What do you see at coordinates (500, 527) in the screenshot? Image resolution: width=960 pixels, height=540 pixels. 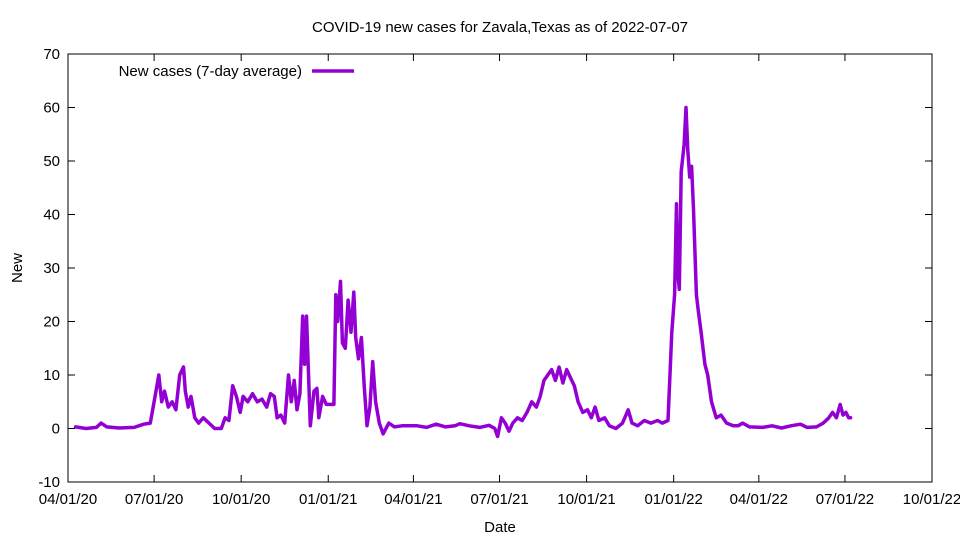 I see `x-axis-label: Date` at bounding box center [500, 527].